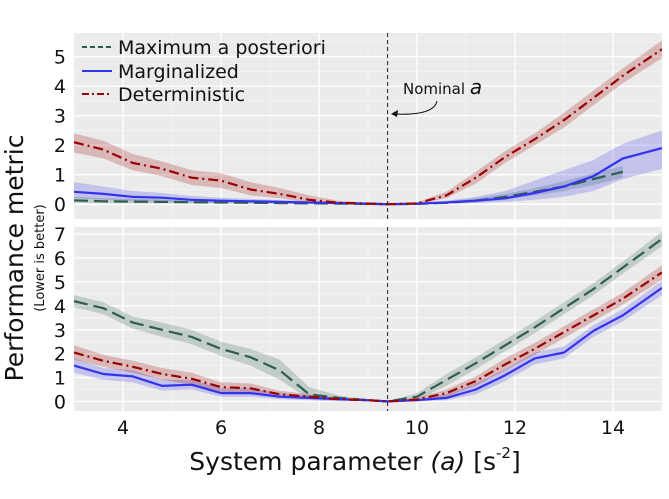  Describe the element at coordinates (415, 107) in the screenshot. I see `annotation-arrow` at that location.